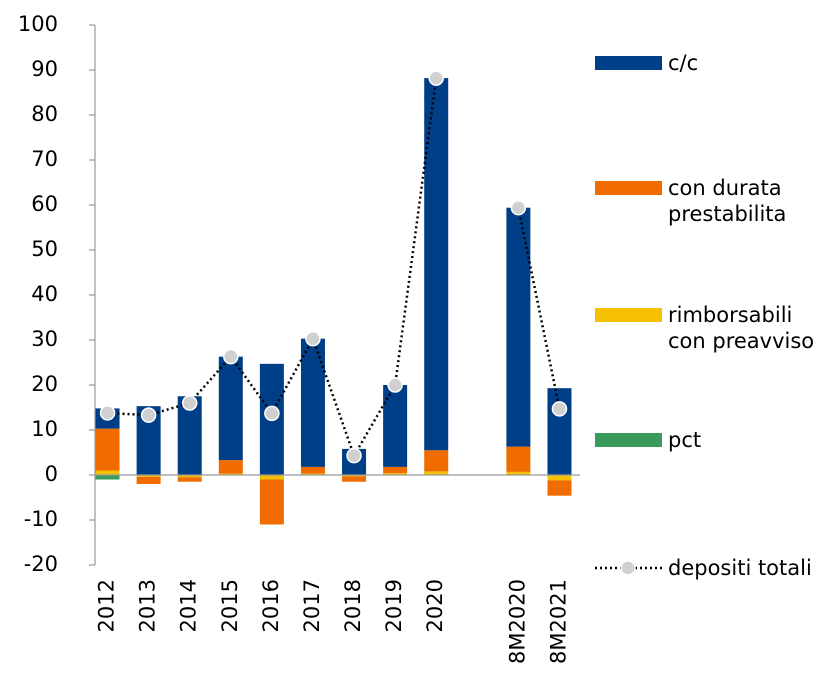 The image size is (825, 684). What do you see at coordinates (727, 201) in the screenshot?
I see `legend-label: con durata prestabilita` at bounding box center [727, 201].